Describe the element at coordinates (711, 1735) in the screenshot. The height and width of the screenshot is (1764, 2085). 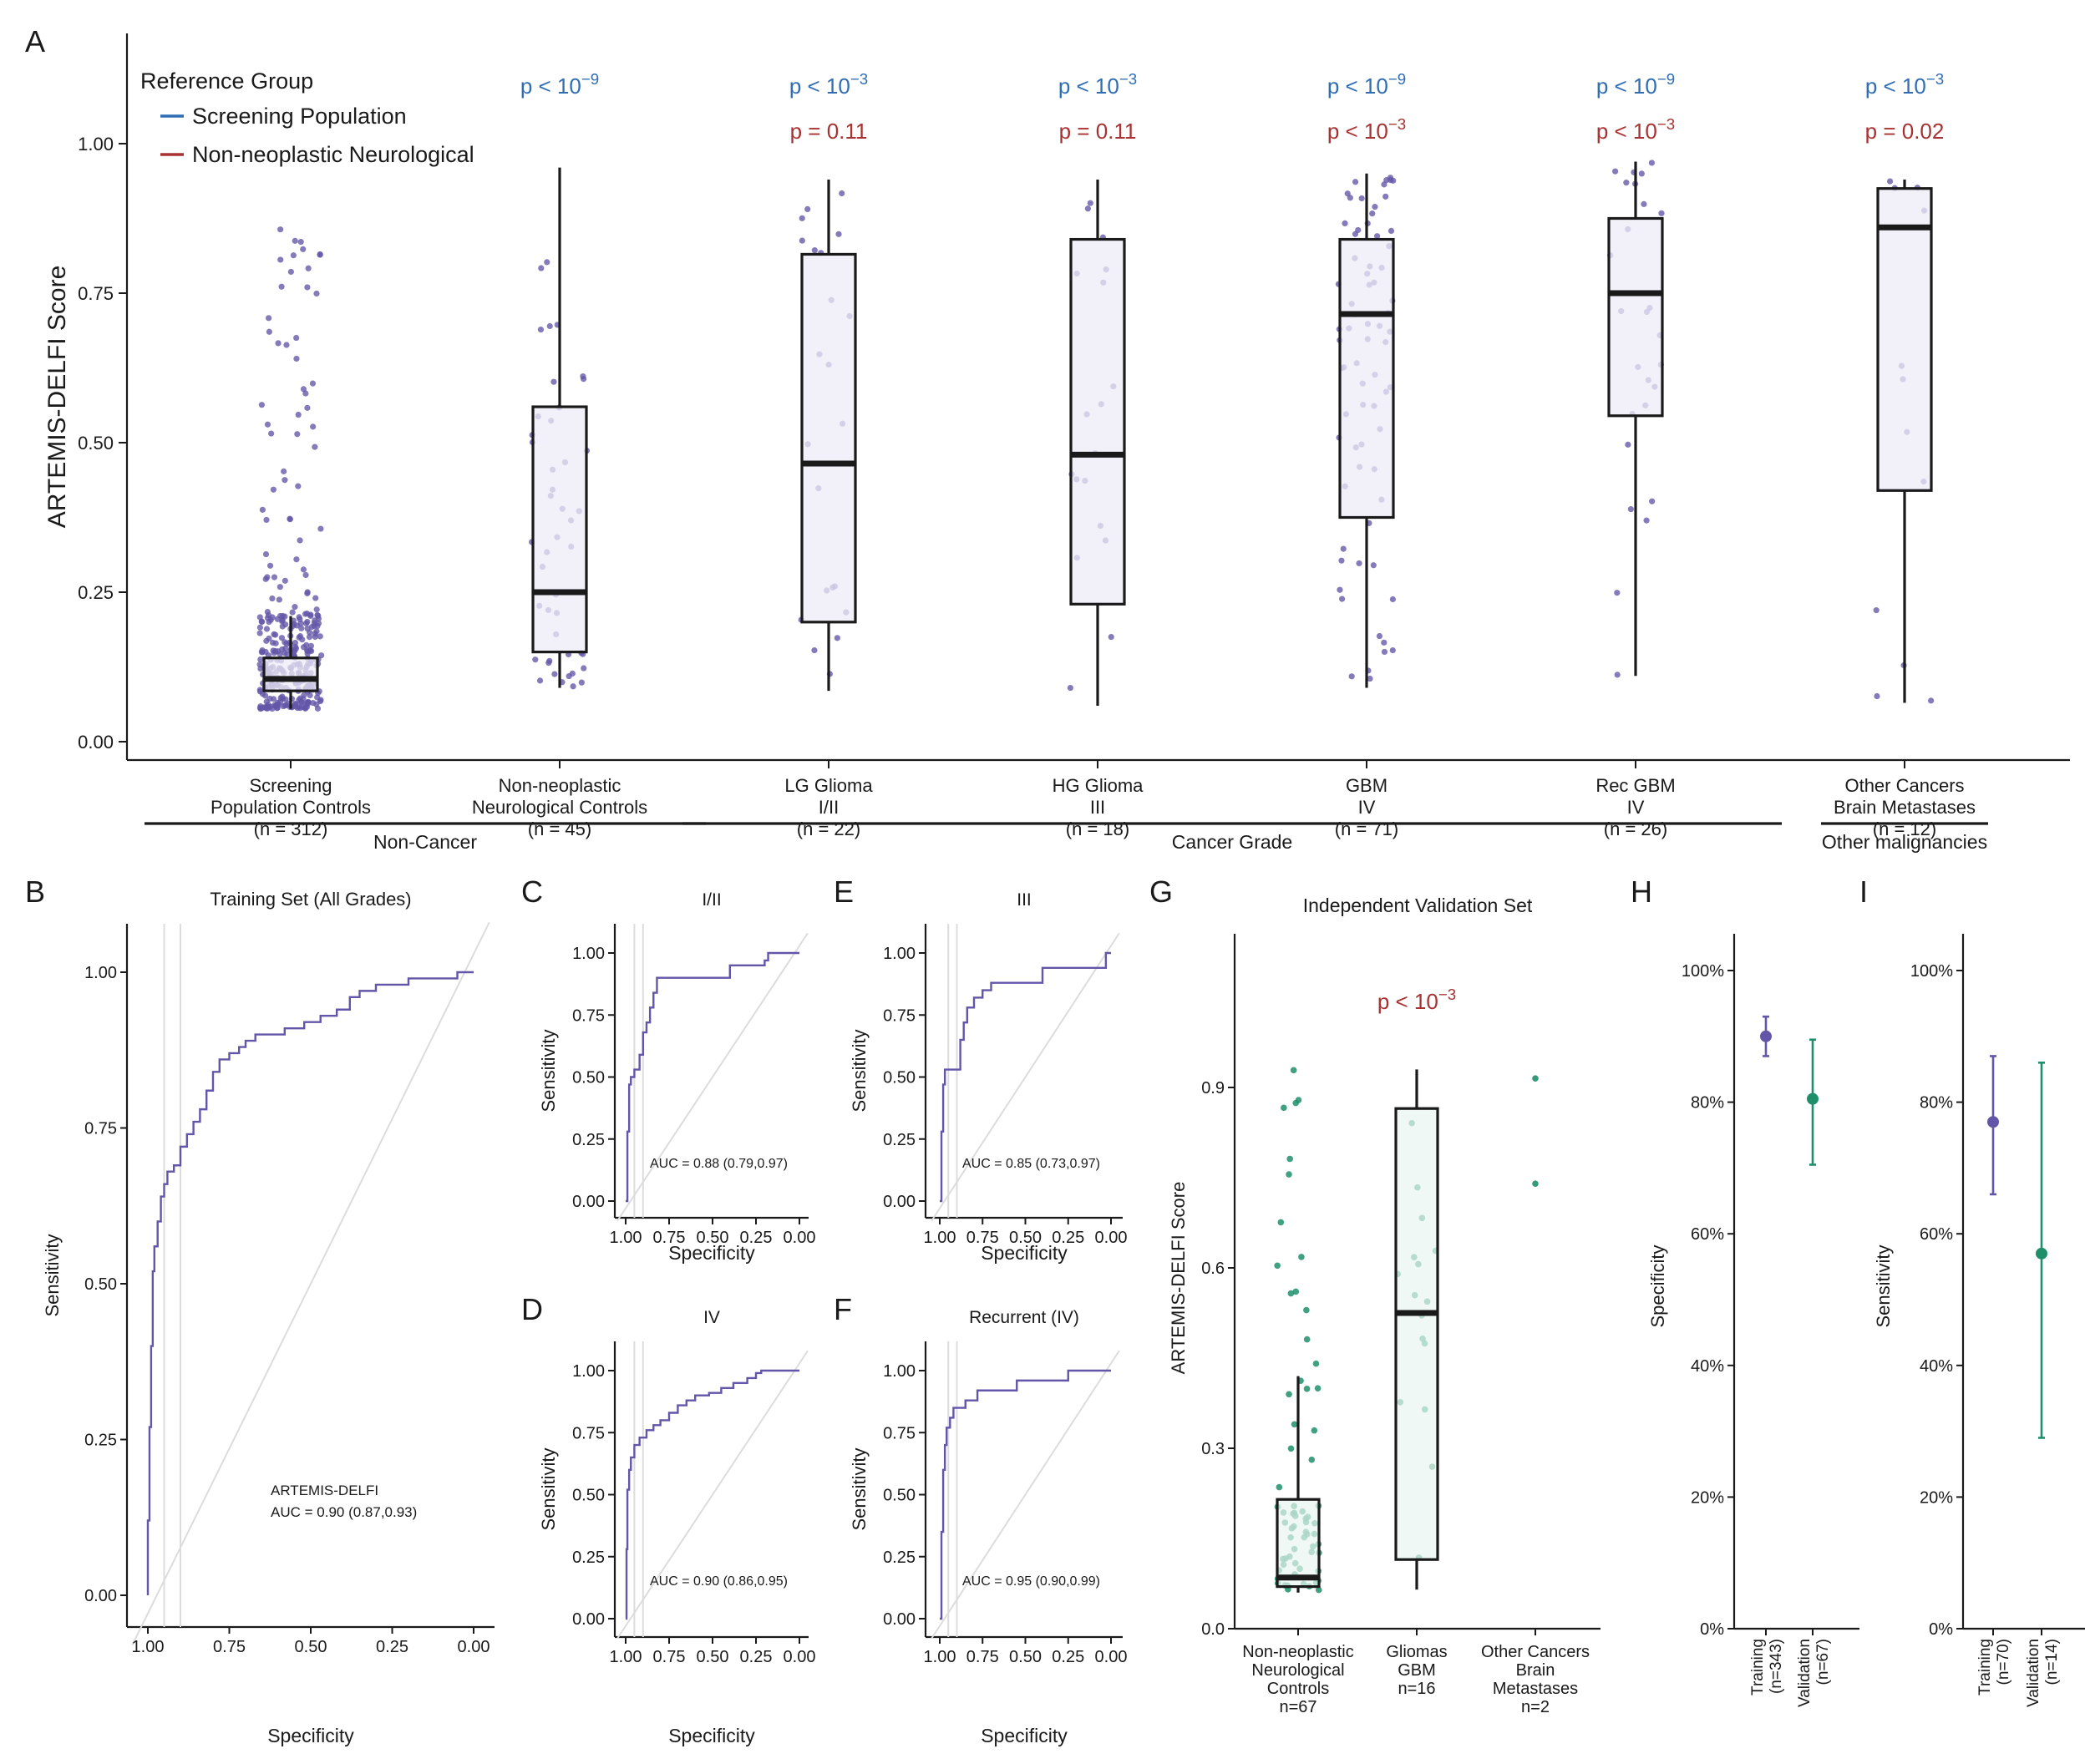
I see `x-axis-title-D: Specificity` at that location.